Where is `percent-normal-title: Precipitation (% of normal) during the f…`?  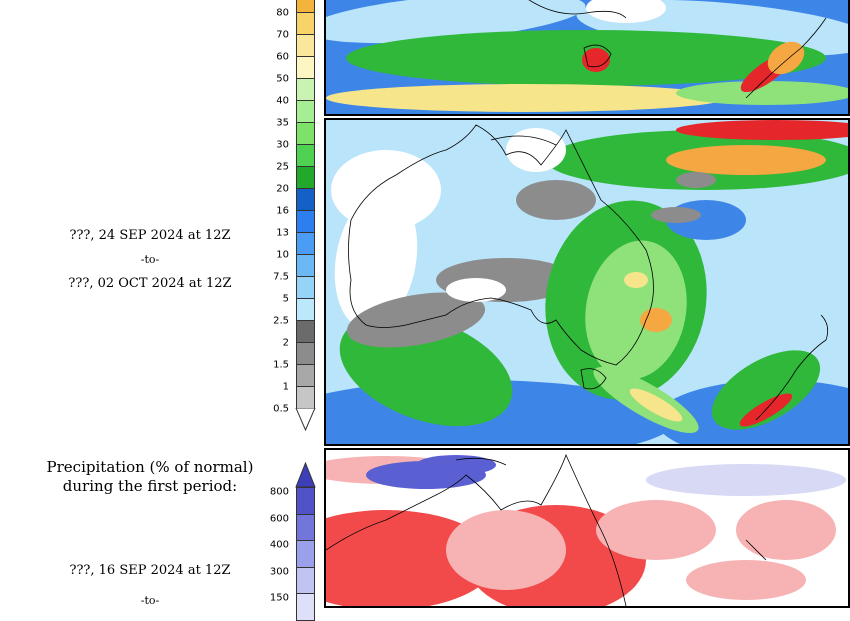 percent-normal-title: Precipitation (% of normal) during the f… is located at coordinates (150, 477).